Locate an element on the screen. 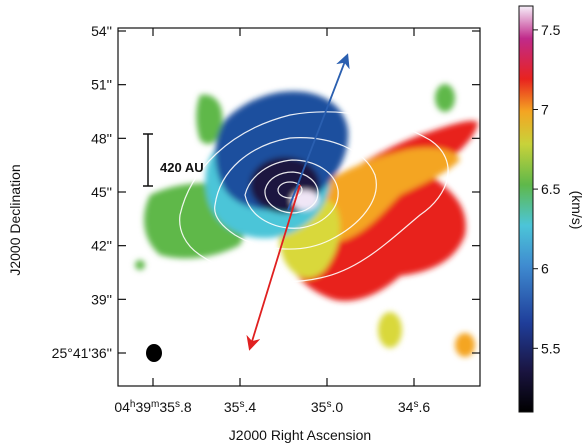 The width and height of the screenshot is (588, 447). x-axis-title: J2000 Right Ascension is located at coordinates (300, 435).